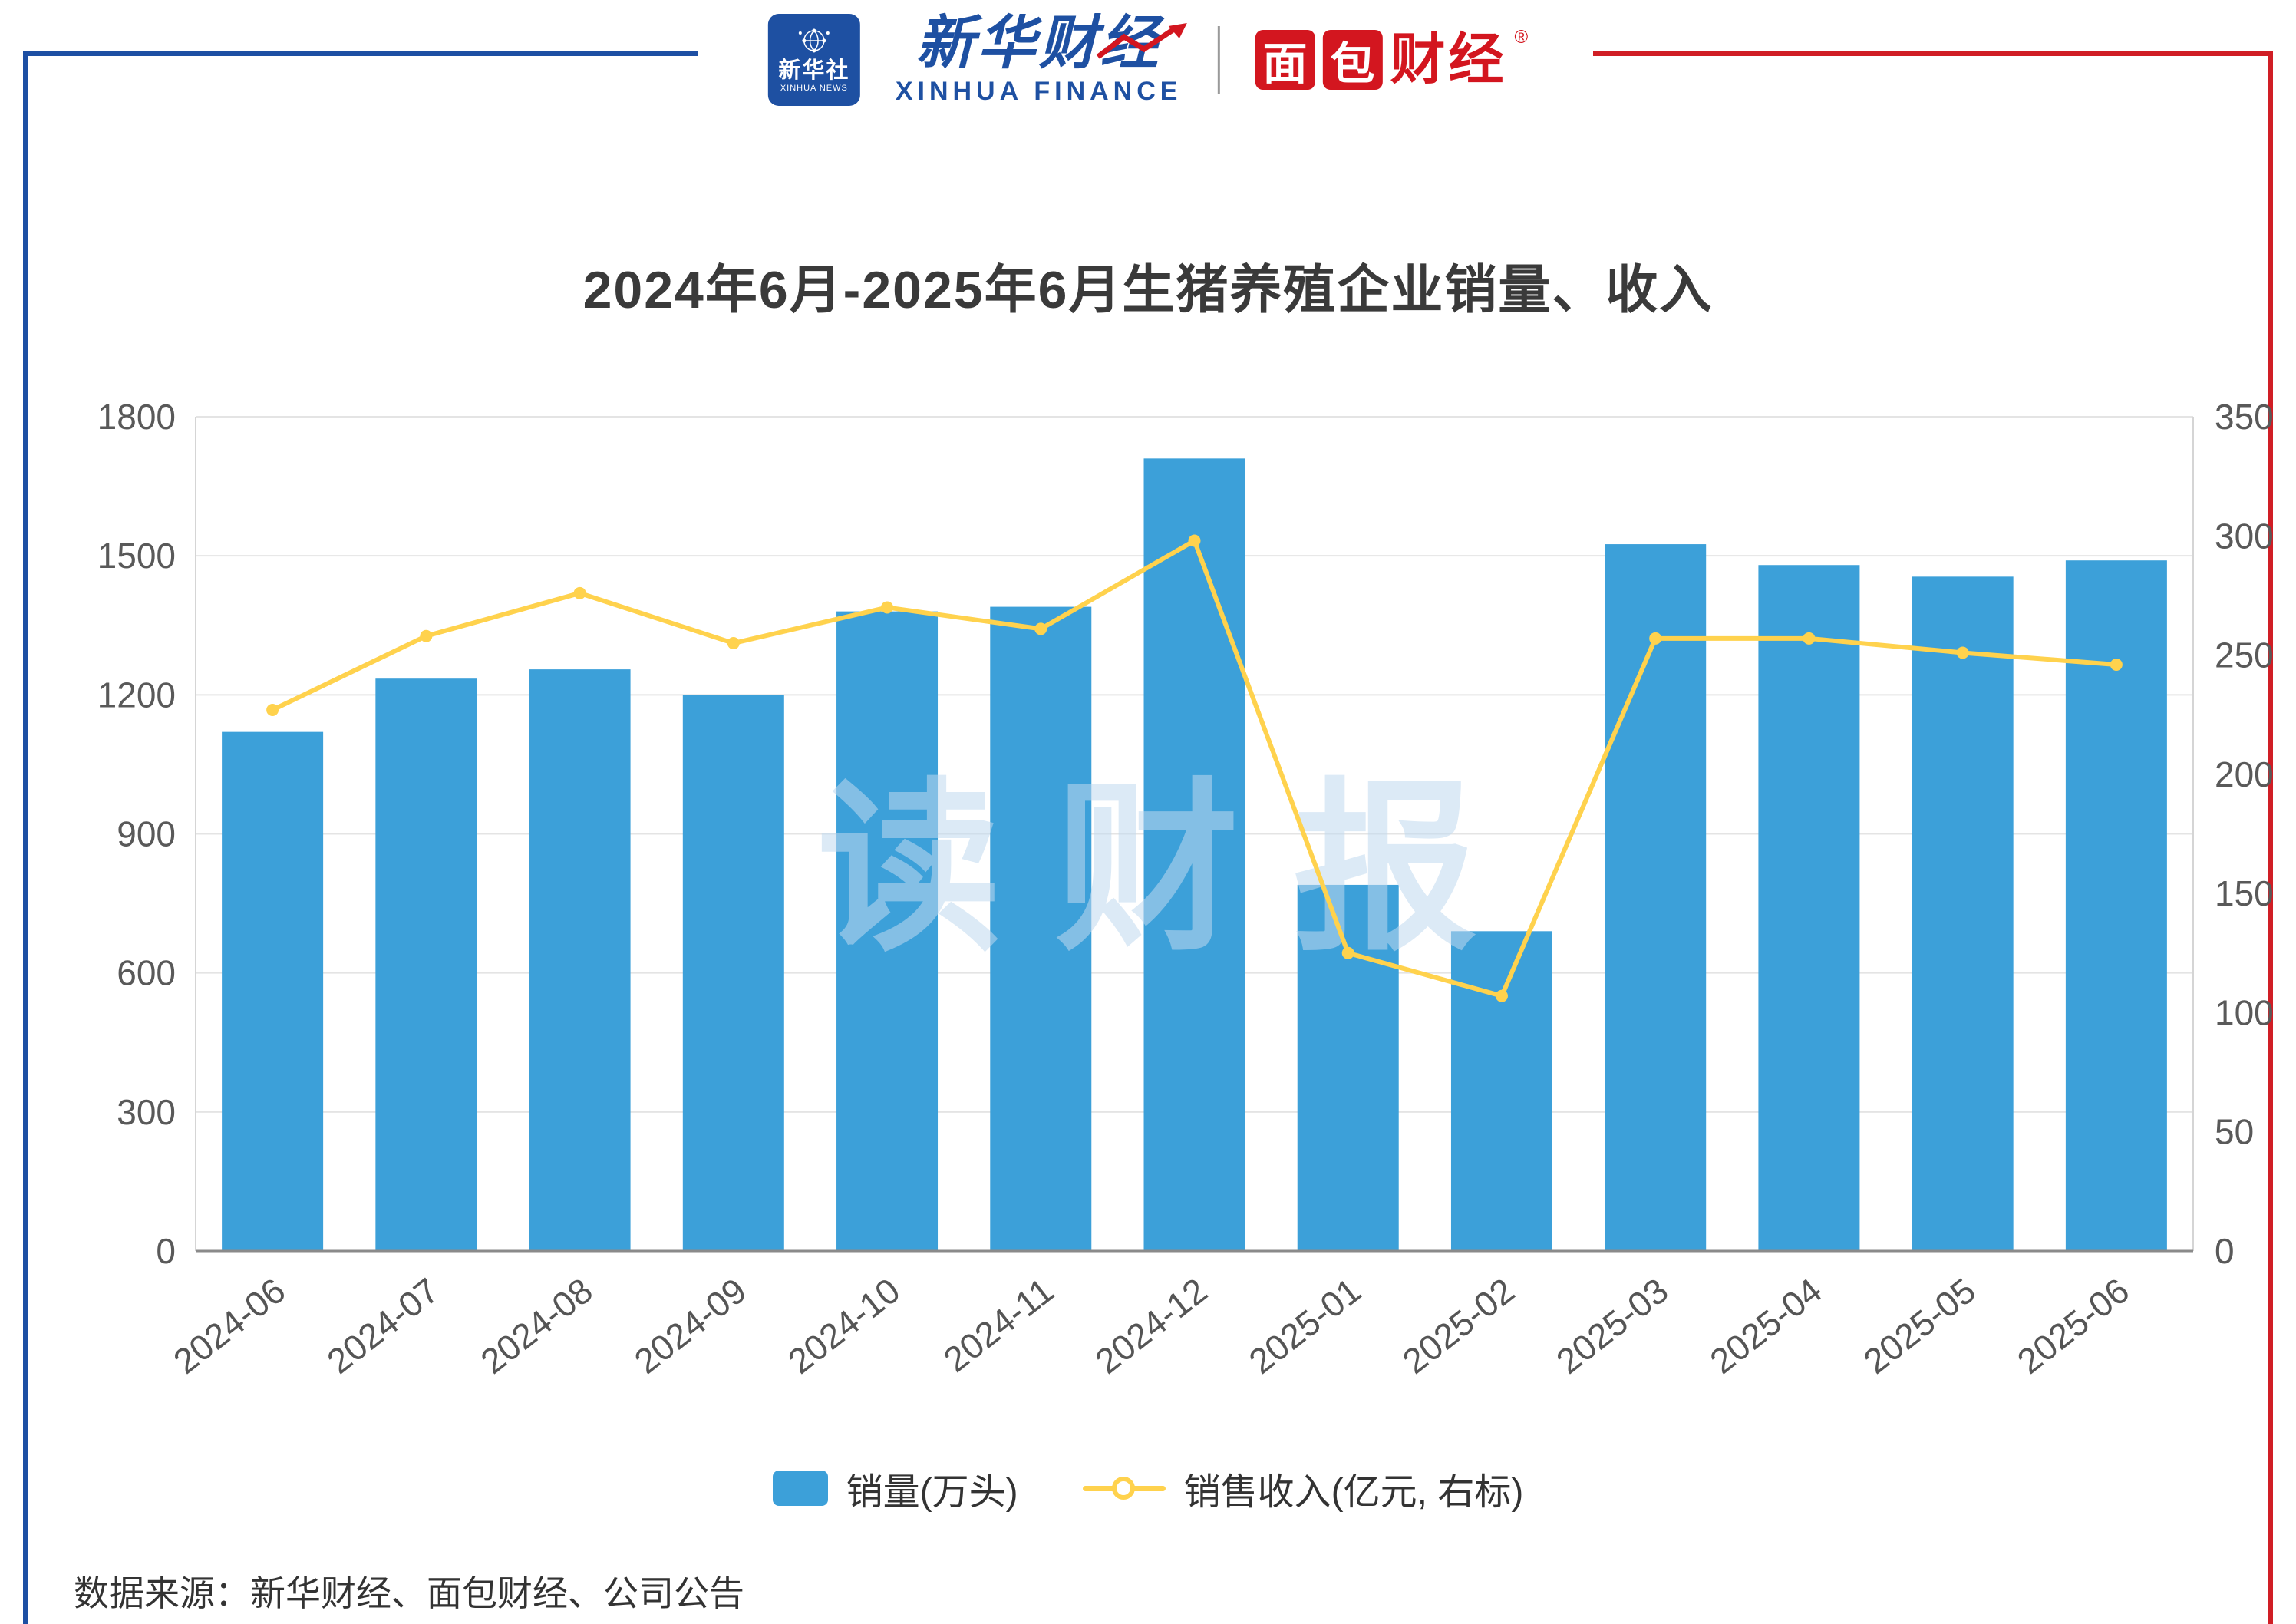 The width and height of the screenshot is (2296, 1624). What do you see at coordinates (146, 973) in the screenshot?
I see `left-axis-tick: 600` at bounding box center [146, 973].